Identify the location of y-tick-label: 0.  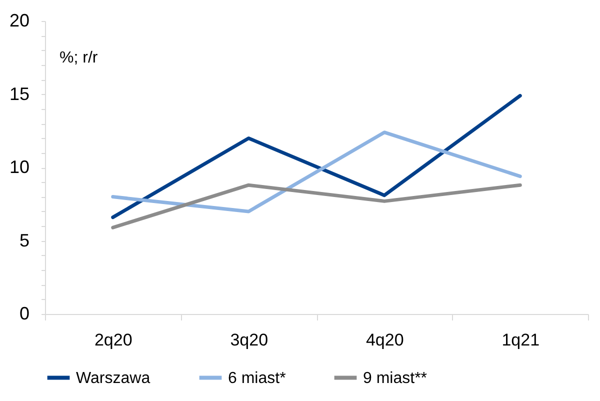
(24, 314).